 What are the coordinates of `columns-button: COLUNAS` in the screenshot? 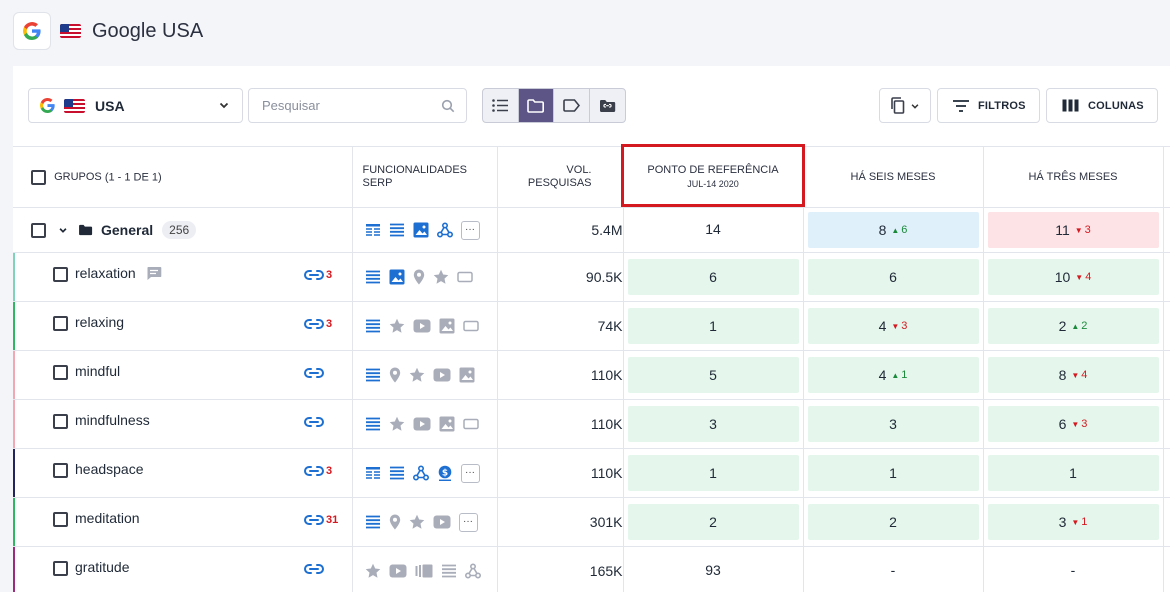 It's located at (1102, 105).